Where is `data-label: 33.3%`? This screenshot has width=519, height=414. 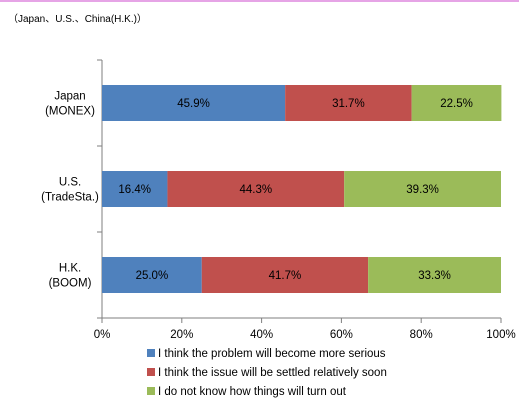 data-label: 33.3% is located at coordinates (434, 276).